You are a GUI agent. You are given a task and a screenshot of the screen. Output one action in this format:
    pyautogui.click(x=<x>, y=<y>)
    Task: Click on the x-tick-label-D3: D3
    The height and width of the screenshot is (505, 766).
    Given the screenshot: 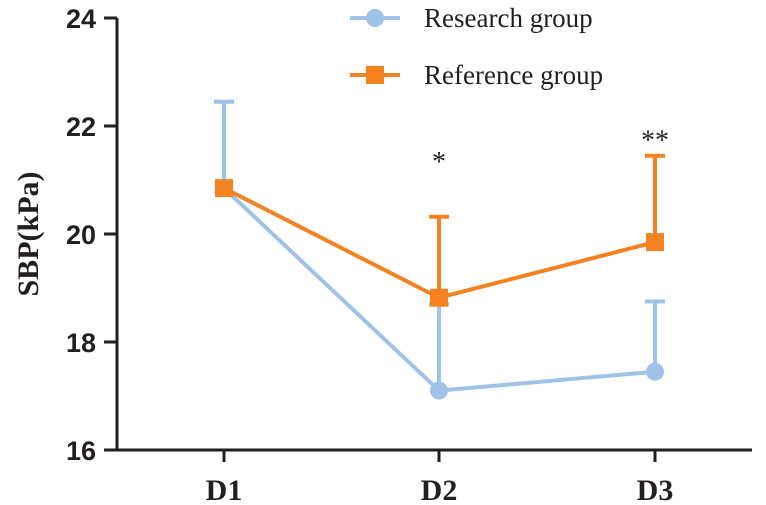 What is the action you would take?
    pyautogui.click(x=655, y=489)
    